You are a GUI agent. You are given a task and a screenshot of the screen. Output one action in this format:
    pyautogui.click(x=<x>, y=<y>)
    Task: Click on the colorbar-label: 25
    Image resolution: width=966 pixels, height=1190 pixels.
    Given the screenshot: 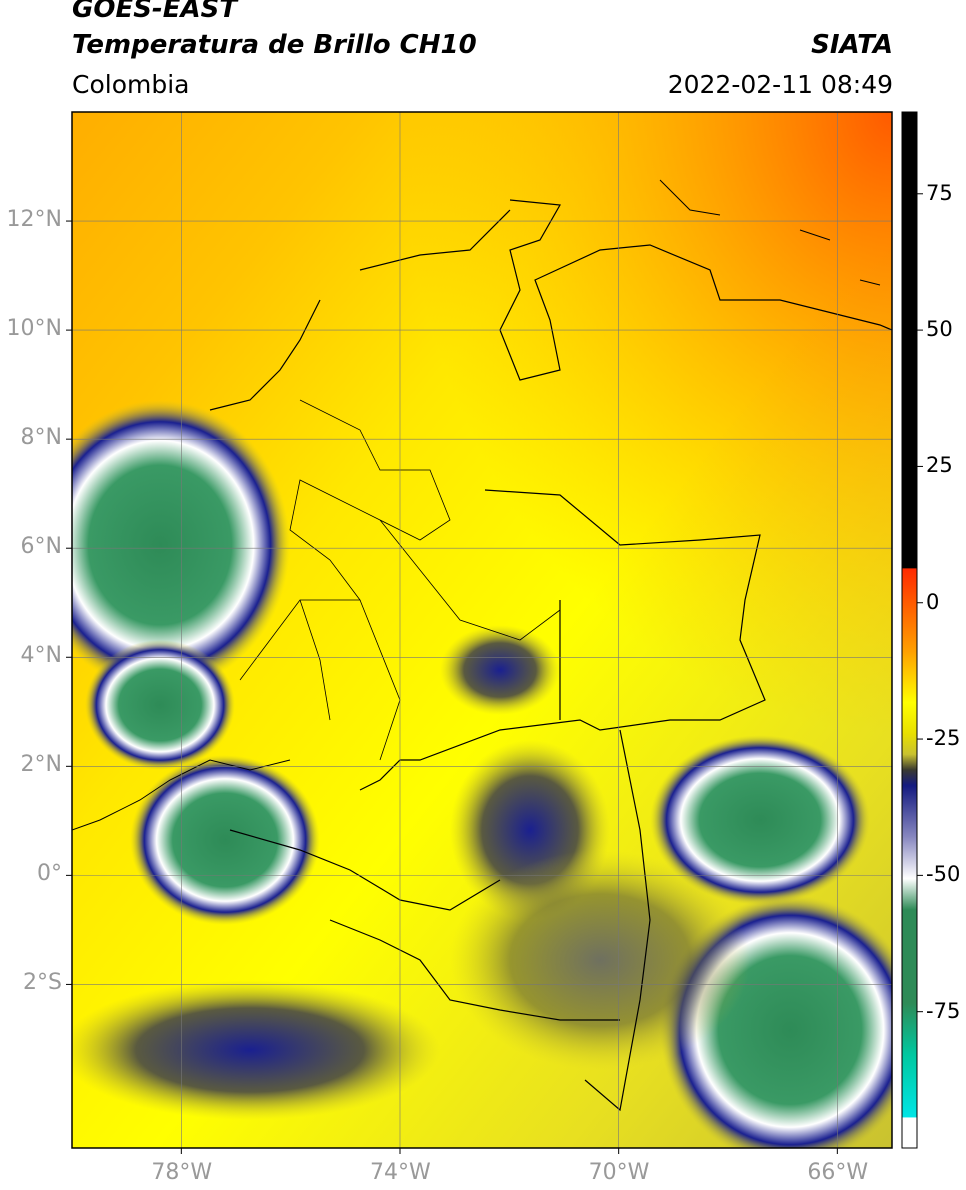 What is the action you would take?
    pyautogui.click(x=939, y=465)
    